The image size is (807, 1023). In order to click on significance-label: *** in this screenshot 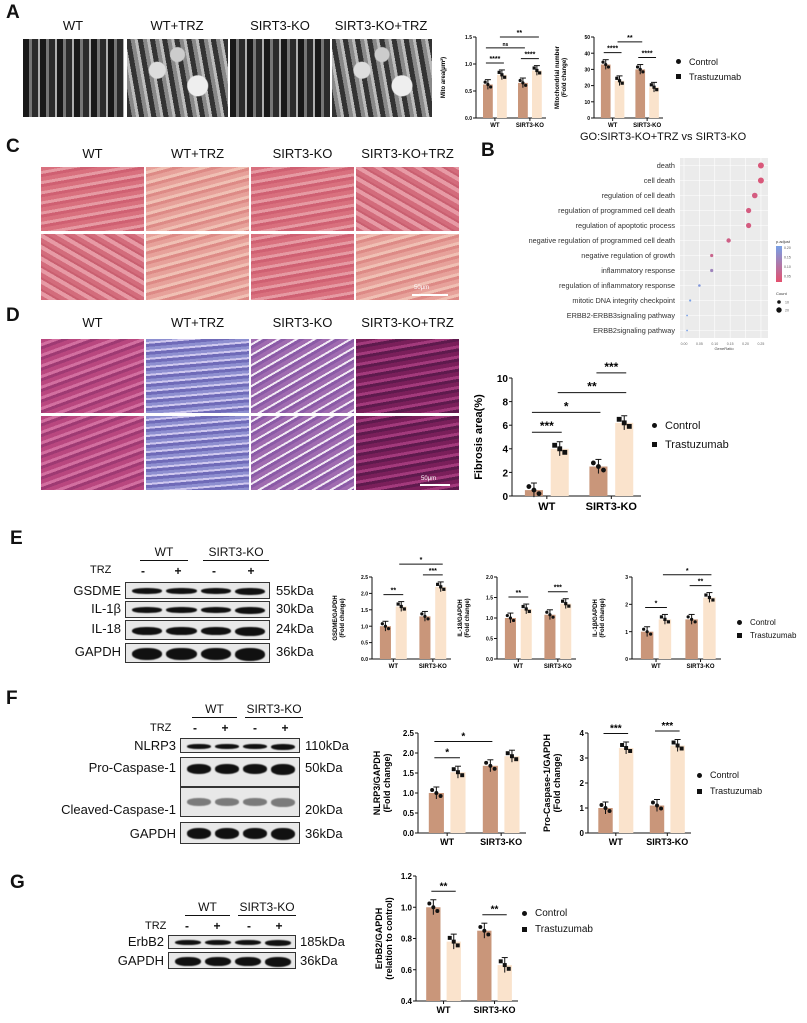, I will do `click(667, 726)`.